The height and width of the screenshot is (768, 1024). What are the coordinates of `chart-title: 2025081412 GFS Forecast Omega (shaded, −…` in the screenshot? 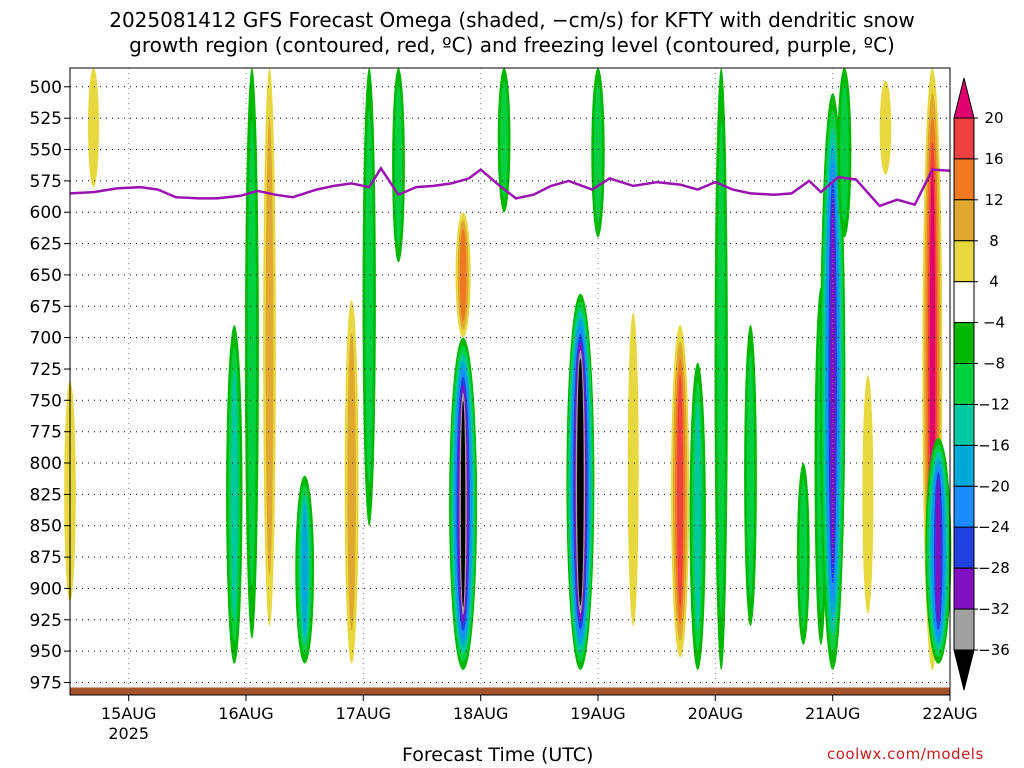 It's located at (512, 32).